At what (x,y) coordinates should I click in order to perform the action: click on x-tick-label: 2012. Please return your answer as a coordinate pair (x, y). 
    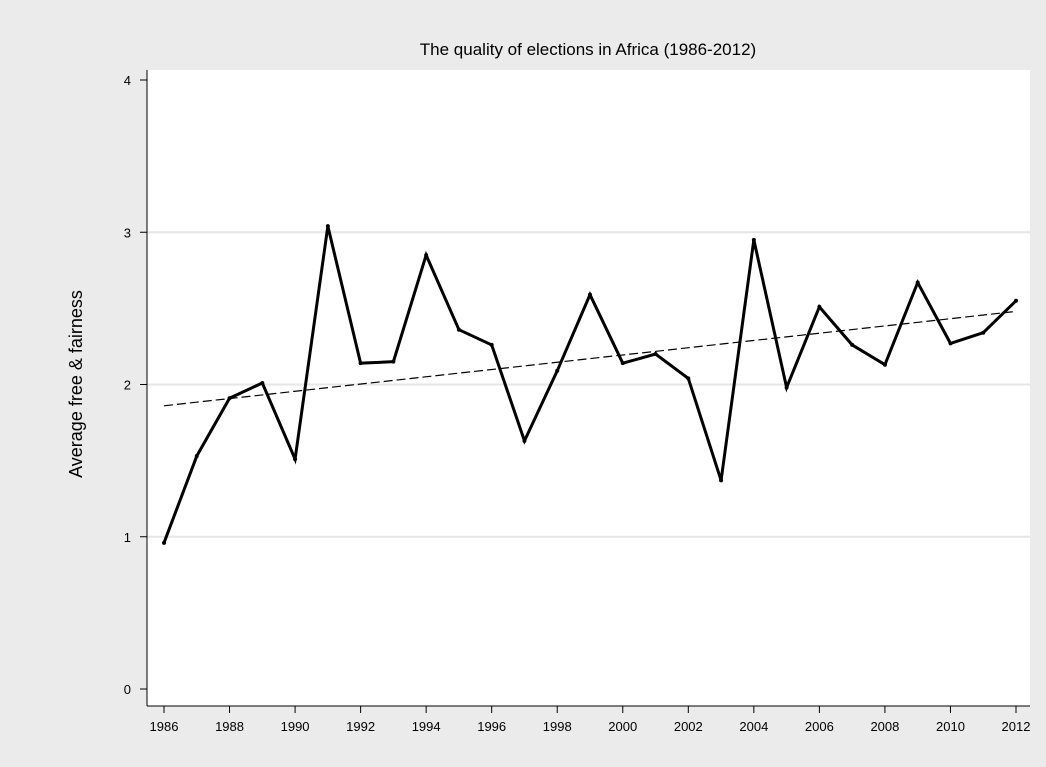
    Looking at the image, I should click on (1016, 726).